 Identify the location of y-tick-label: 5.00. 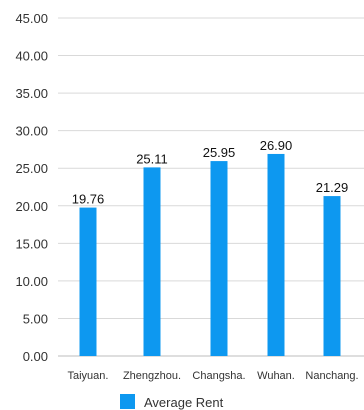
(35, 318).